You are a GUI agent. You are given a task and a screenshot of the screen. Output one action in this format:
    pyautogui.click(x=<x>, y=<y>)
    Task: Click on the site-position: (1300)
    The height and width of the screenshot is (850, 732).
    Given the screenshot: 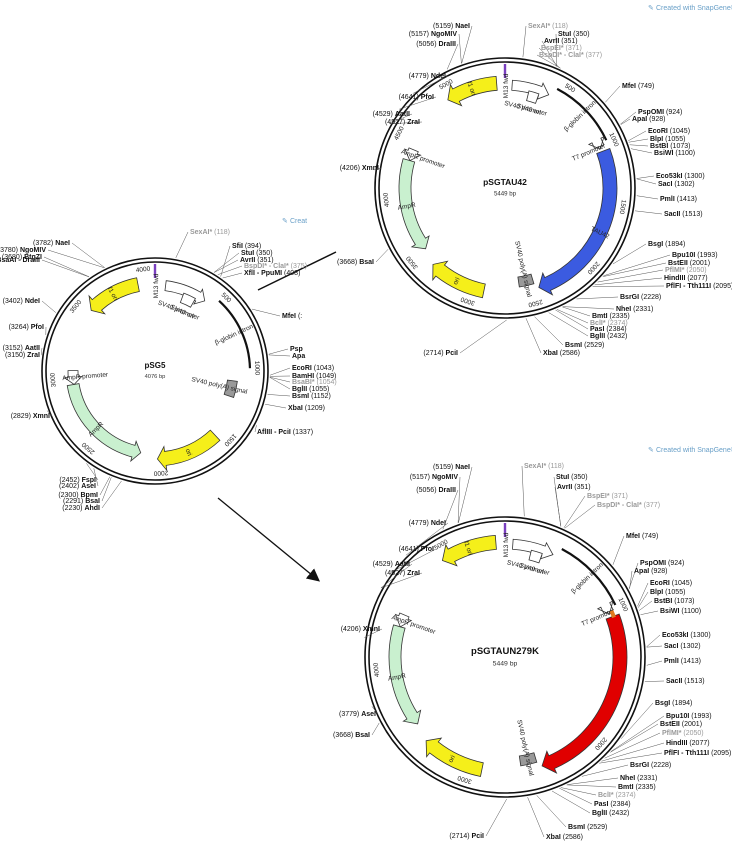 What is the action you would take?
    pyautogui.click(x=693, y=176)
    